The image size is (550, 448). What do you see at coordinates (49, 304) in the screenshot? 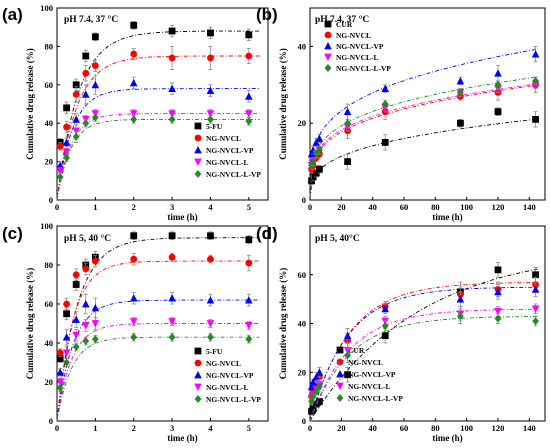
I see `y-tick-label: 60` at bounding box center [49, 304].